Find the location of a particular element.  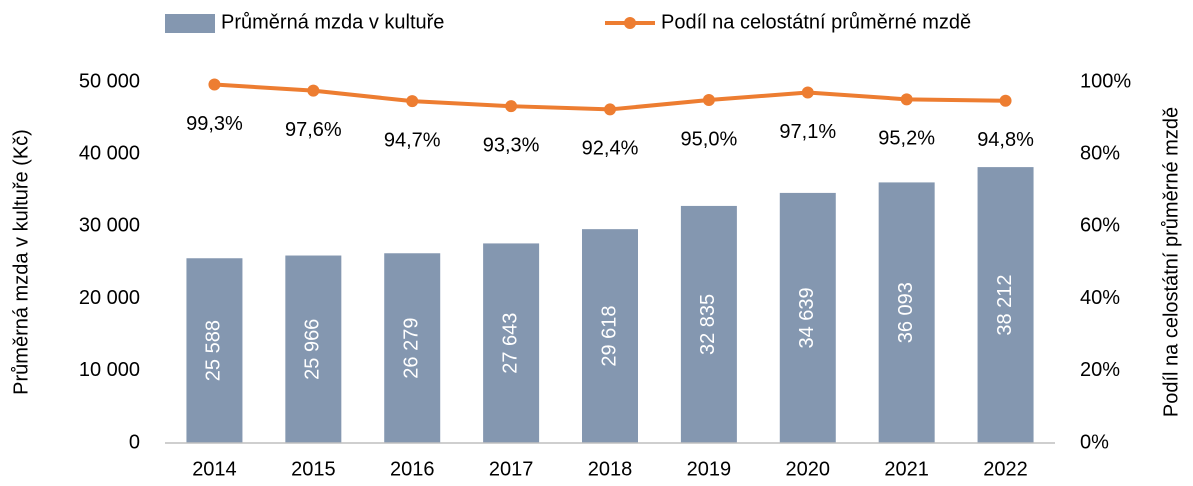

y-tick-label: 50 000 is located at coordinates (109, 81).